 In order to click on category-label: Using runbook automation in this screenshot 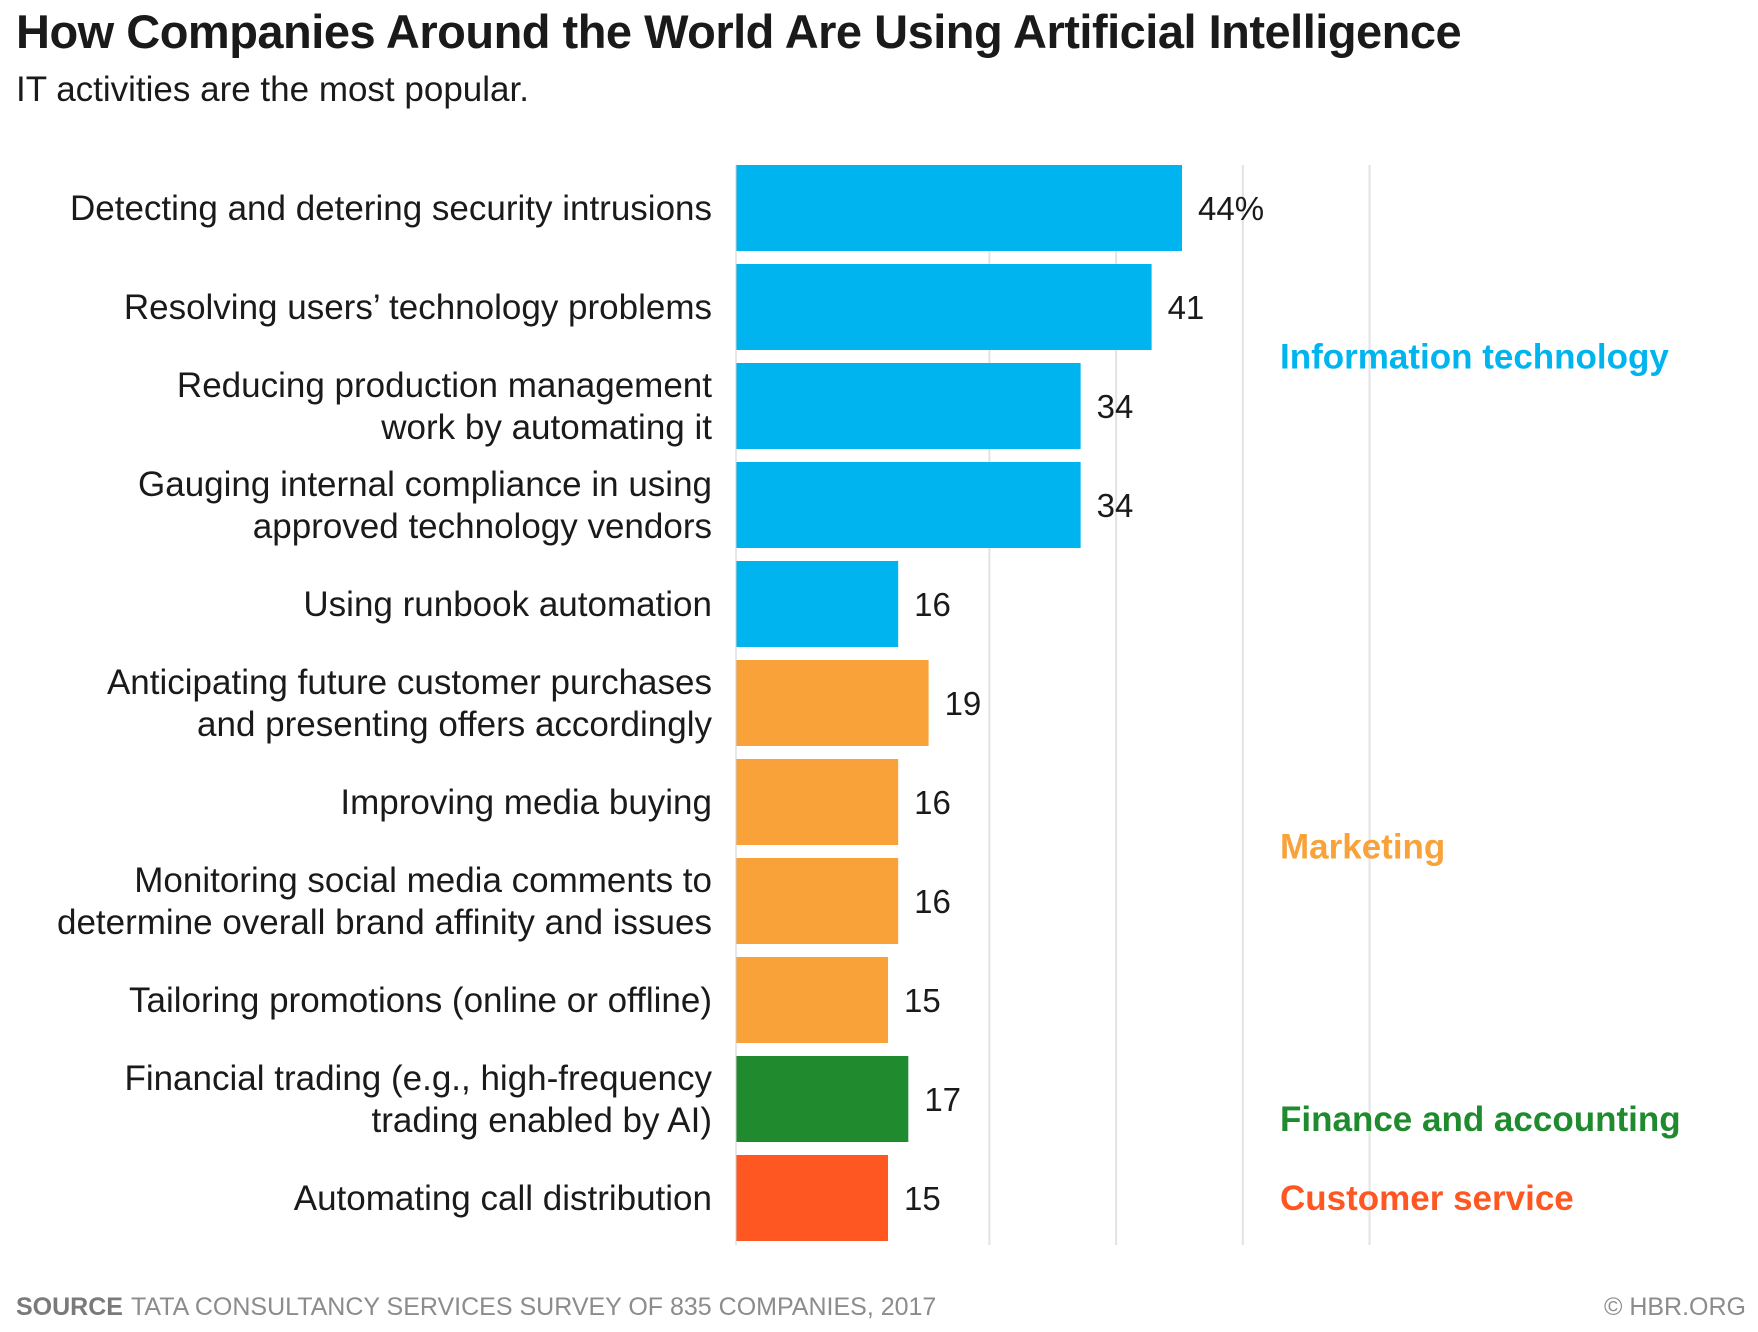, I will do `click(507, 604)`.